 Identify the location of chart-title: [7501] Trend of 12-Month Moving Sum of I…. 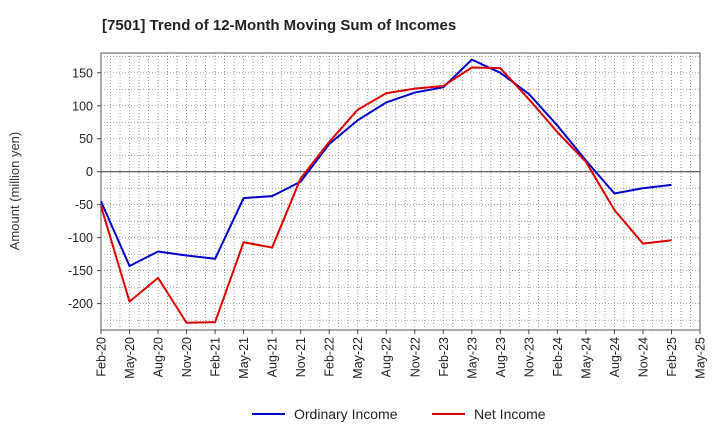
(279, 25).